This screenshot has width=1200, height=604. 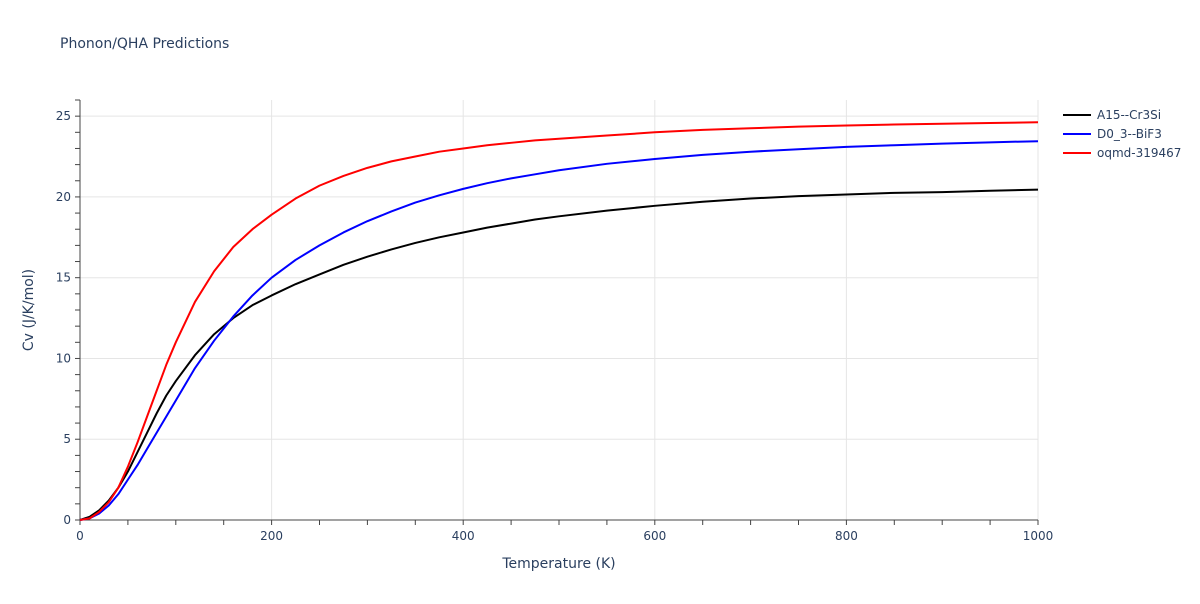 What do you see at coordinates (1129, 115) in the screenshot?
I see `legend-label: A15--Cr3Si` at bounding box center [1129, 115].